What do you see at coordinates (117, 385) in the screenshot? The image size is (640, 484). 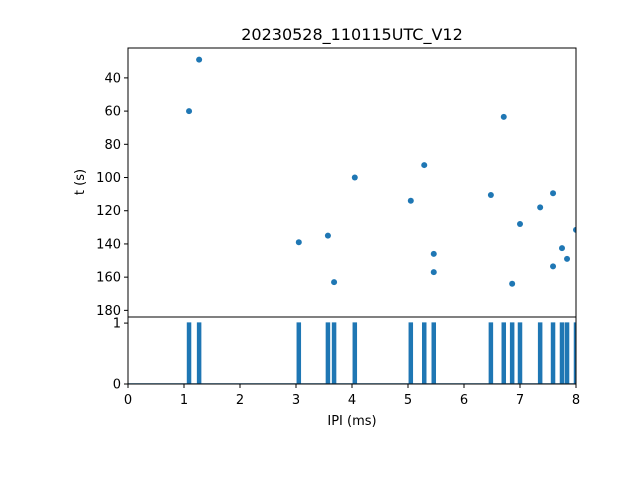 I see `y-tick-label: 0` at bounding box center [117, 385].